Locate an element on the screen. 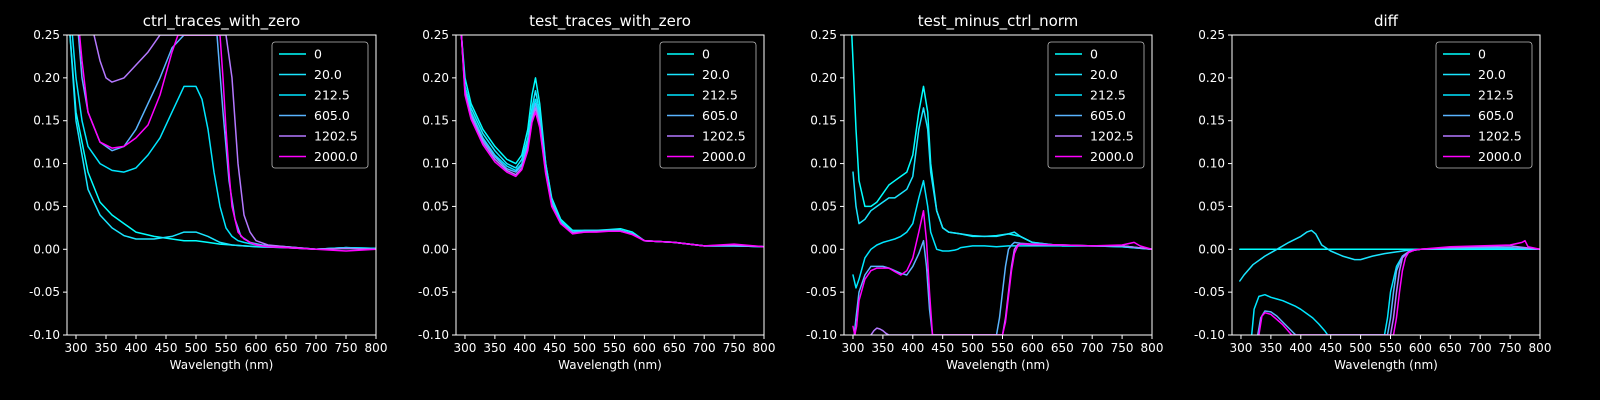  x-tick-label: 300 is located at coordinates (853, 348).